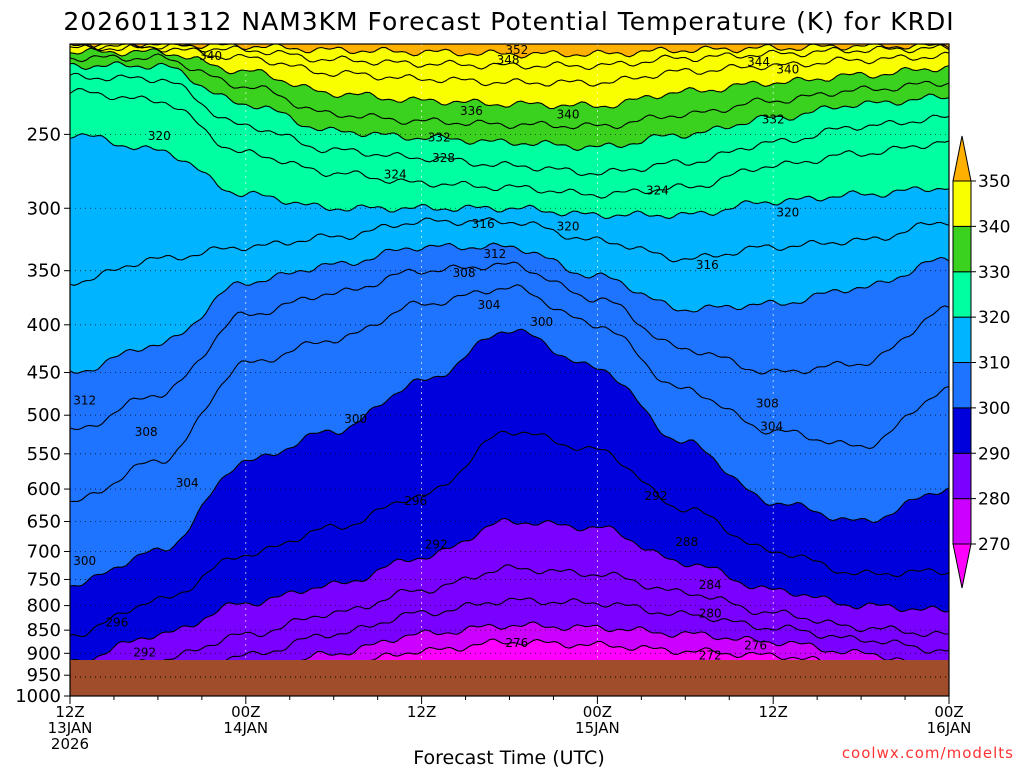 Image resolution: width=1024 pixels, height=772 pixels. Describe the element at coordinates (395, 174) in the screenshot. I see `contour-label: 324` at that location.